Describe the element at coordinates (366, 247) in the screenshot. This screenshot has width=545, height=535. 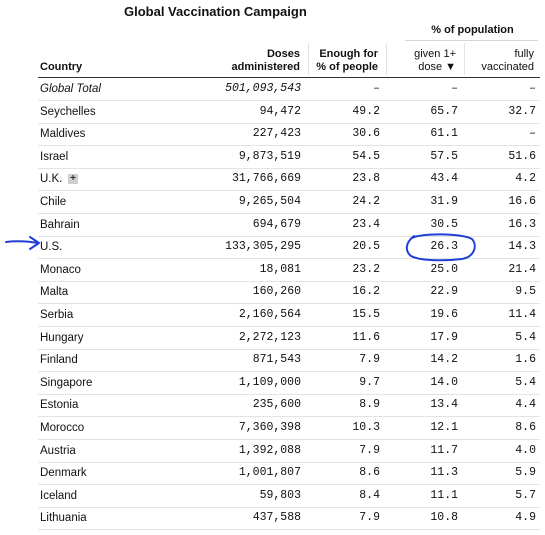
I see `enough-cell: 20.5` at that location.